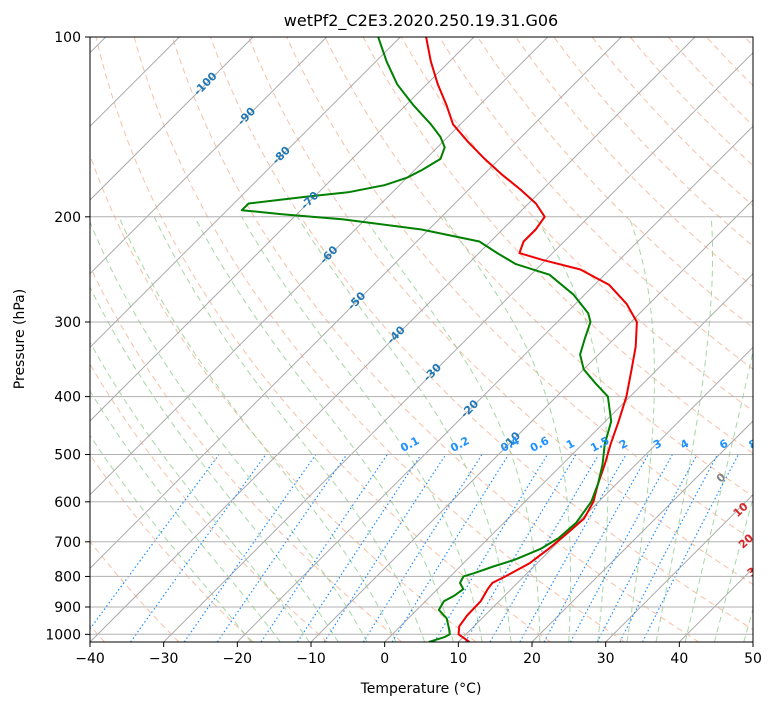 This screenshot has height=708, width=775. What do you see at coordinates (67, 218) in the screenshot?
I see `y-tick-label: 200` at bounding box center [67, 218].